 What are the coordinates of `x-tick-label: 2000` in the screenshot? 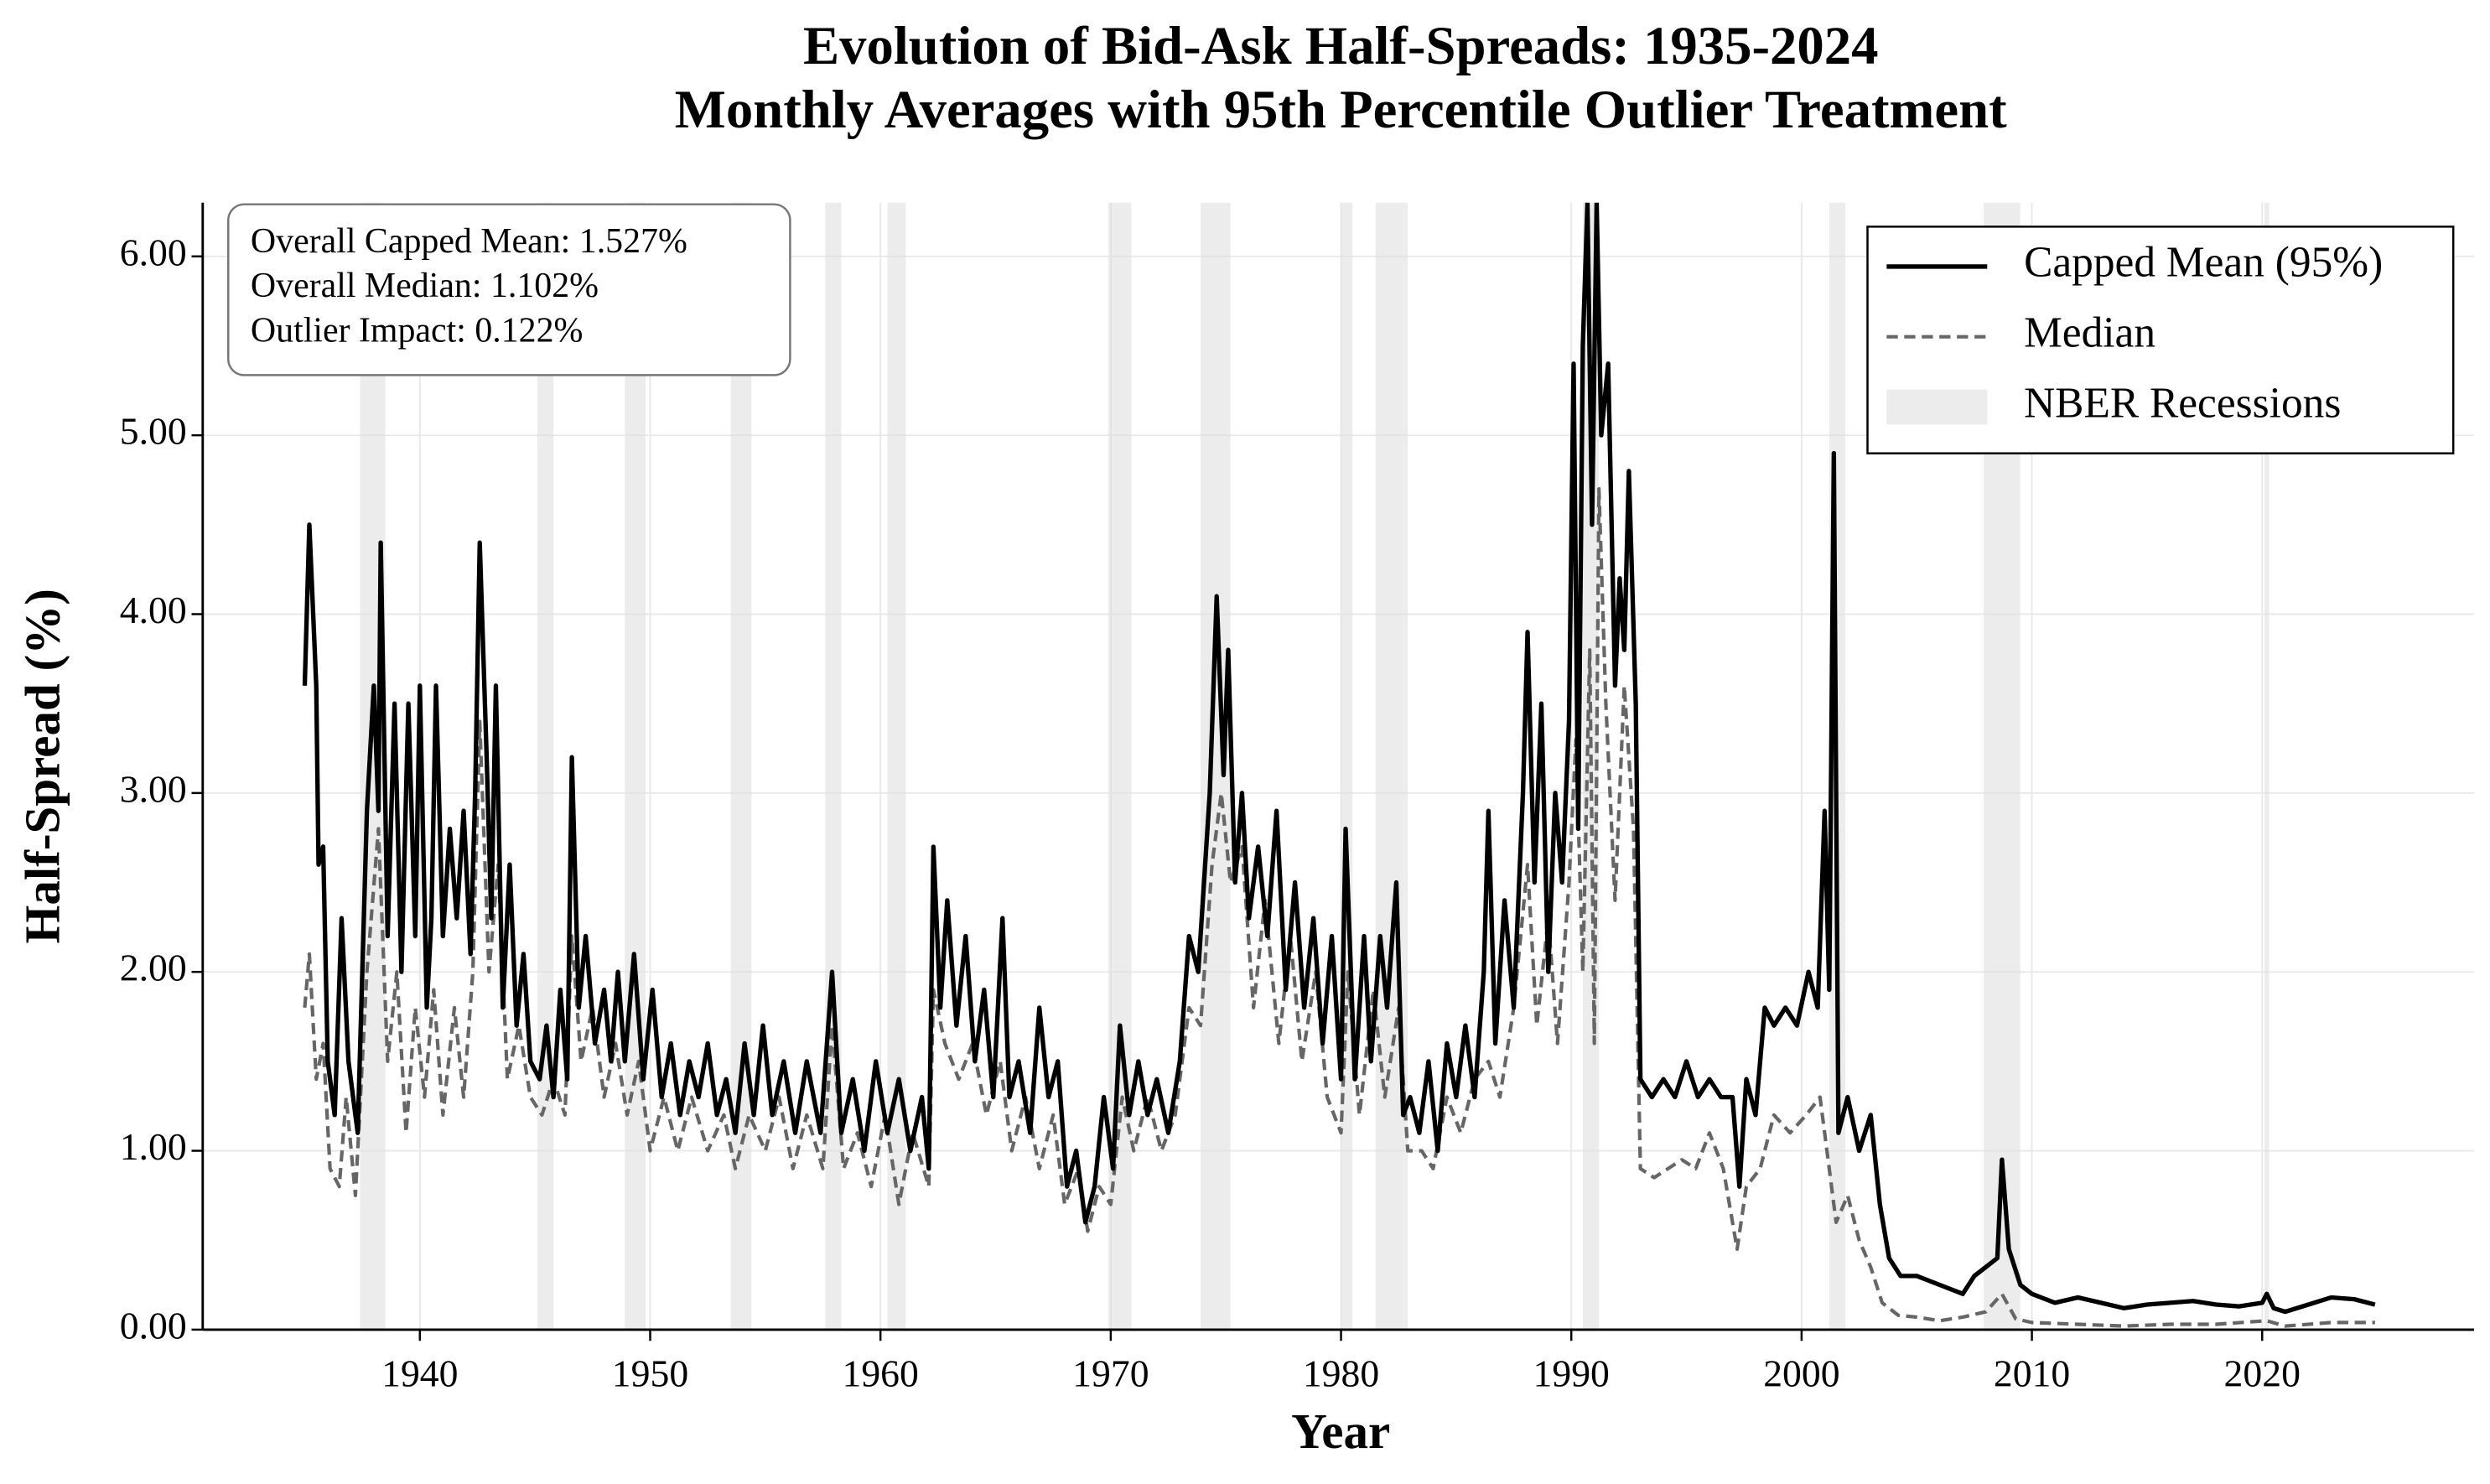 It's located at (1801, 1373).